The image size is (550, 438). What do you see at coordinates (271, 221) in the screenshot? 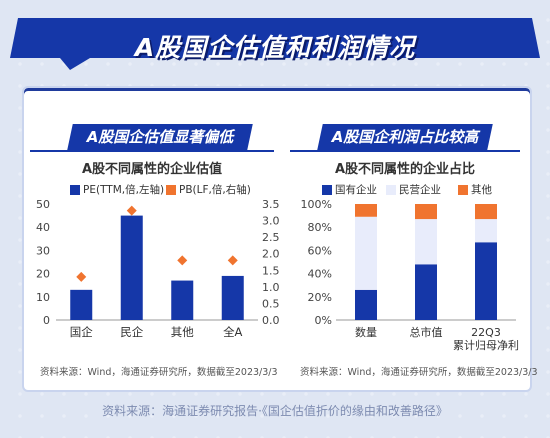
I see `y-right-tick-label: 3.0` at bounding box center [271, 221].